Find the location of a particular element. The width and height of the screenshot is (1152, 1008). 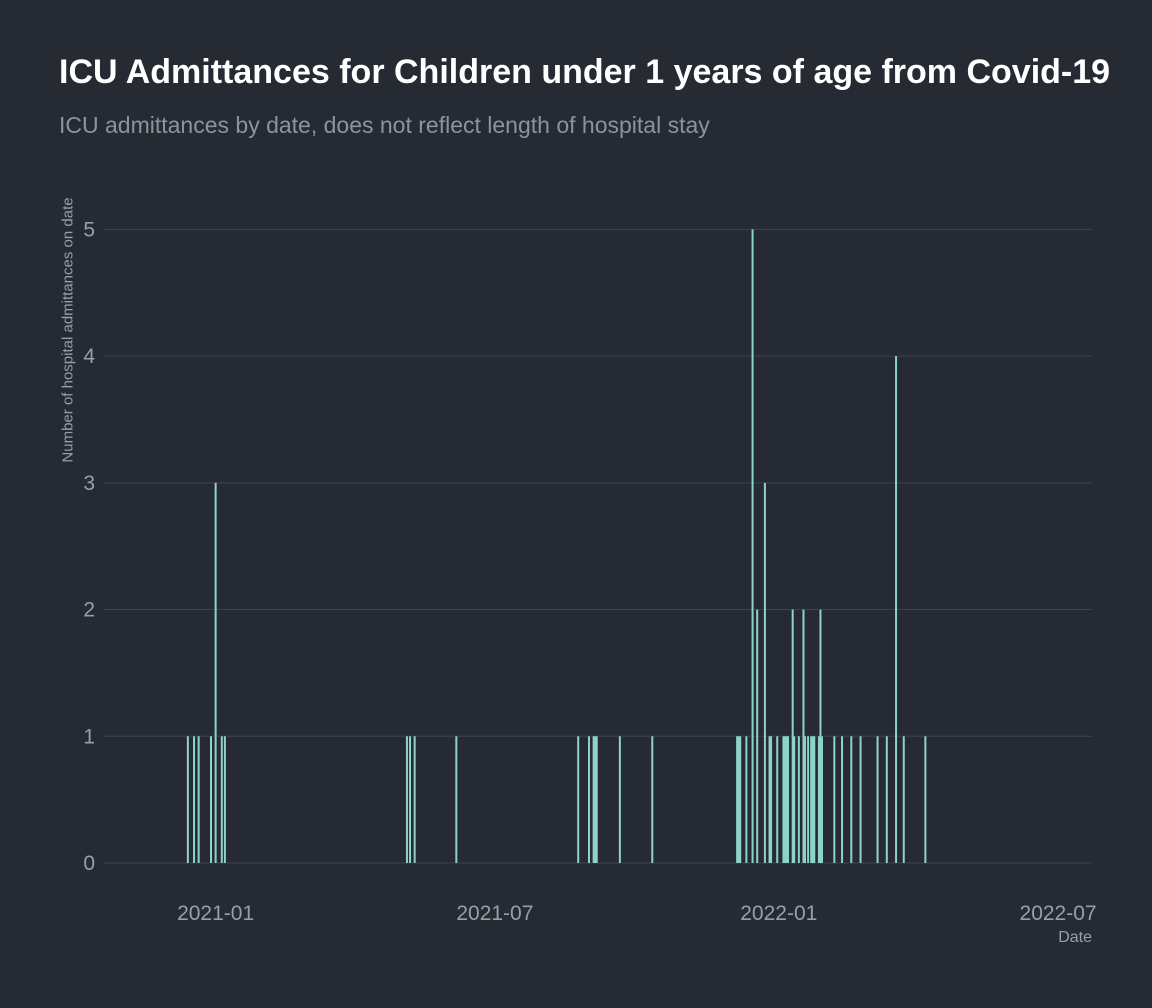

x-tick-label: 2022-01 is located at coordinates (778, 913).